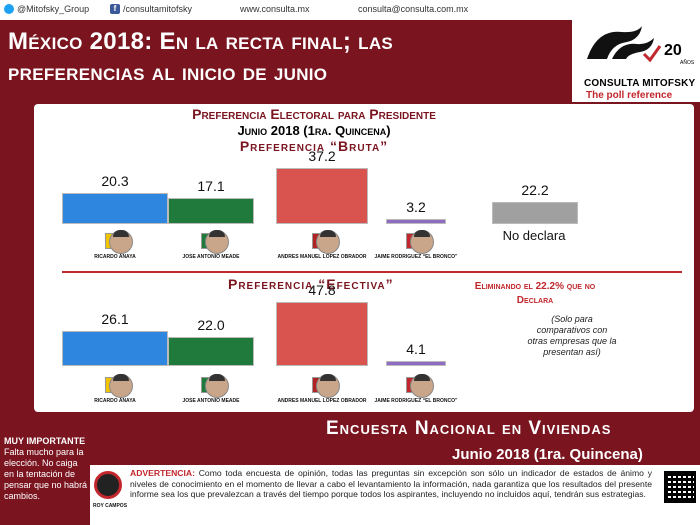  Describe the element at coordinates (314, 130) in the screenshot. I see `chart-subtitle: Junio 2018 (1ra. Quincena)` at that location.